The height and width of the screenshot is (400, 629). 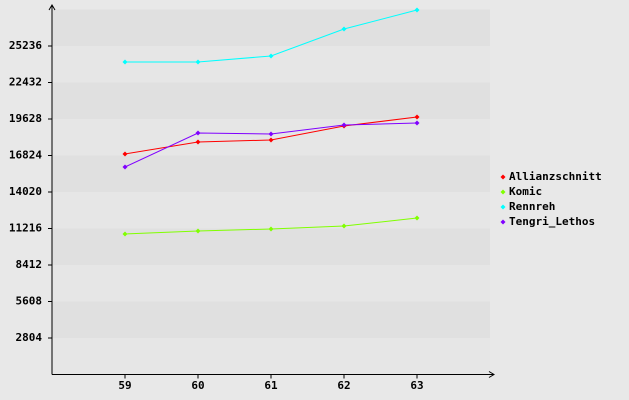 What do you see at coordinates (29, 264) in the screenshot?
I see `y-tick-label: 8412` at bounding box center [29, 264].